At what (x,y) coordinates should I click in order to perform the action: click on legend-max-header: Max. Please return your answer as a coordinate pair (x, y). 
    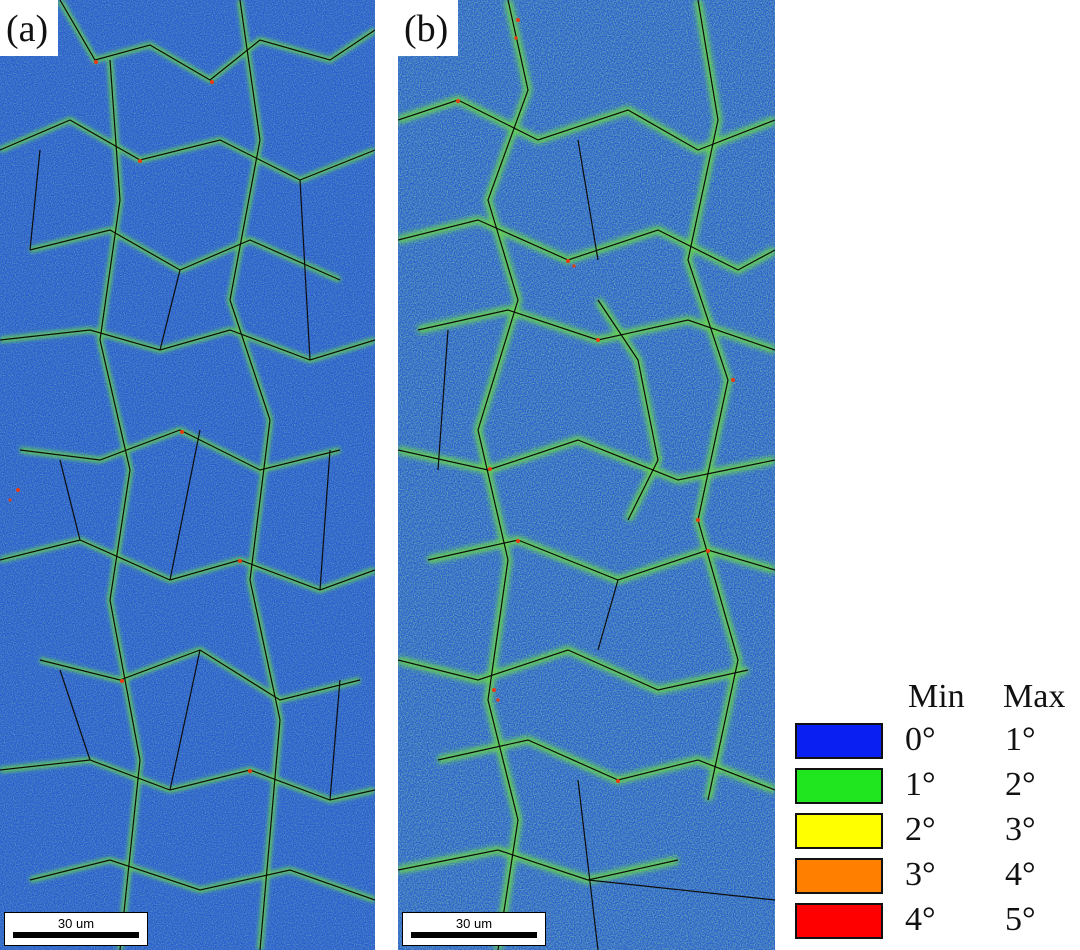
    Looking at the image, I should click on (1034, 696).